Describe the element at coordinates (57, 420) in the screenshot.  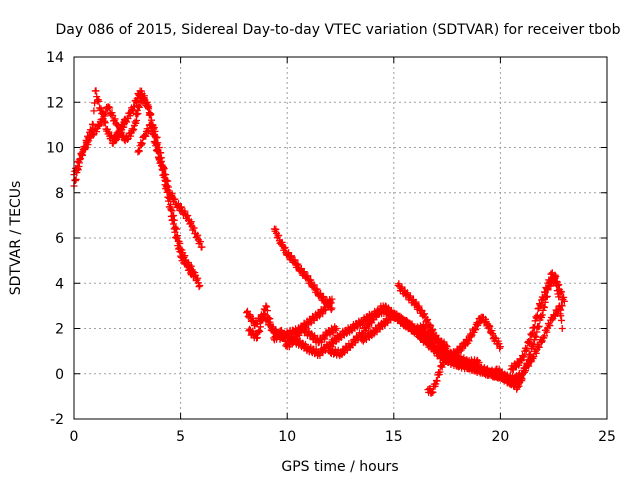
I see `y-tick-label: -2` at that location.